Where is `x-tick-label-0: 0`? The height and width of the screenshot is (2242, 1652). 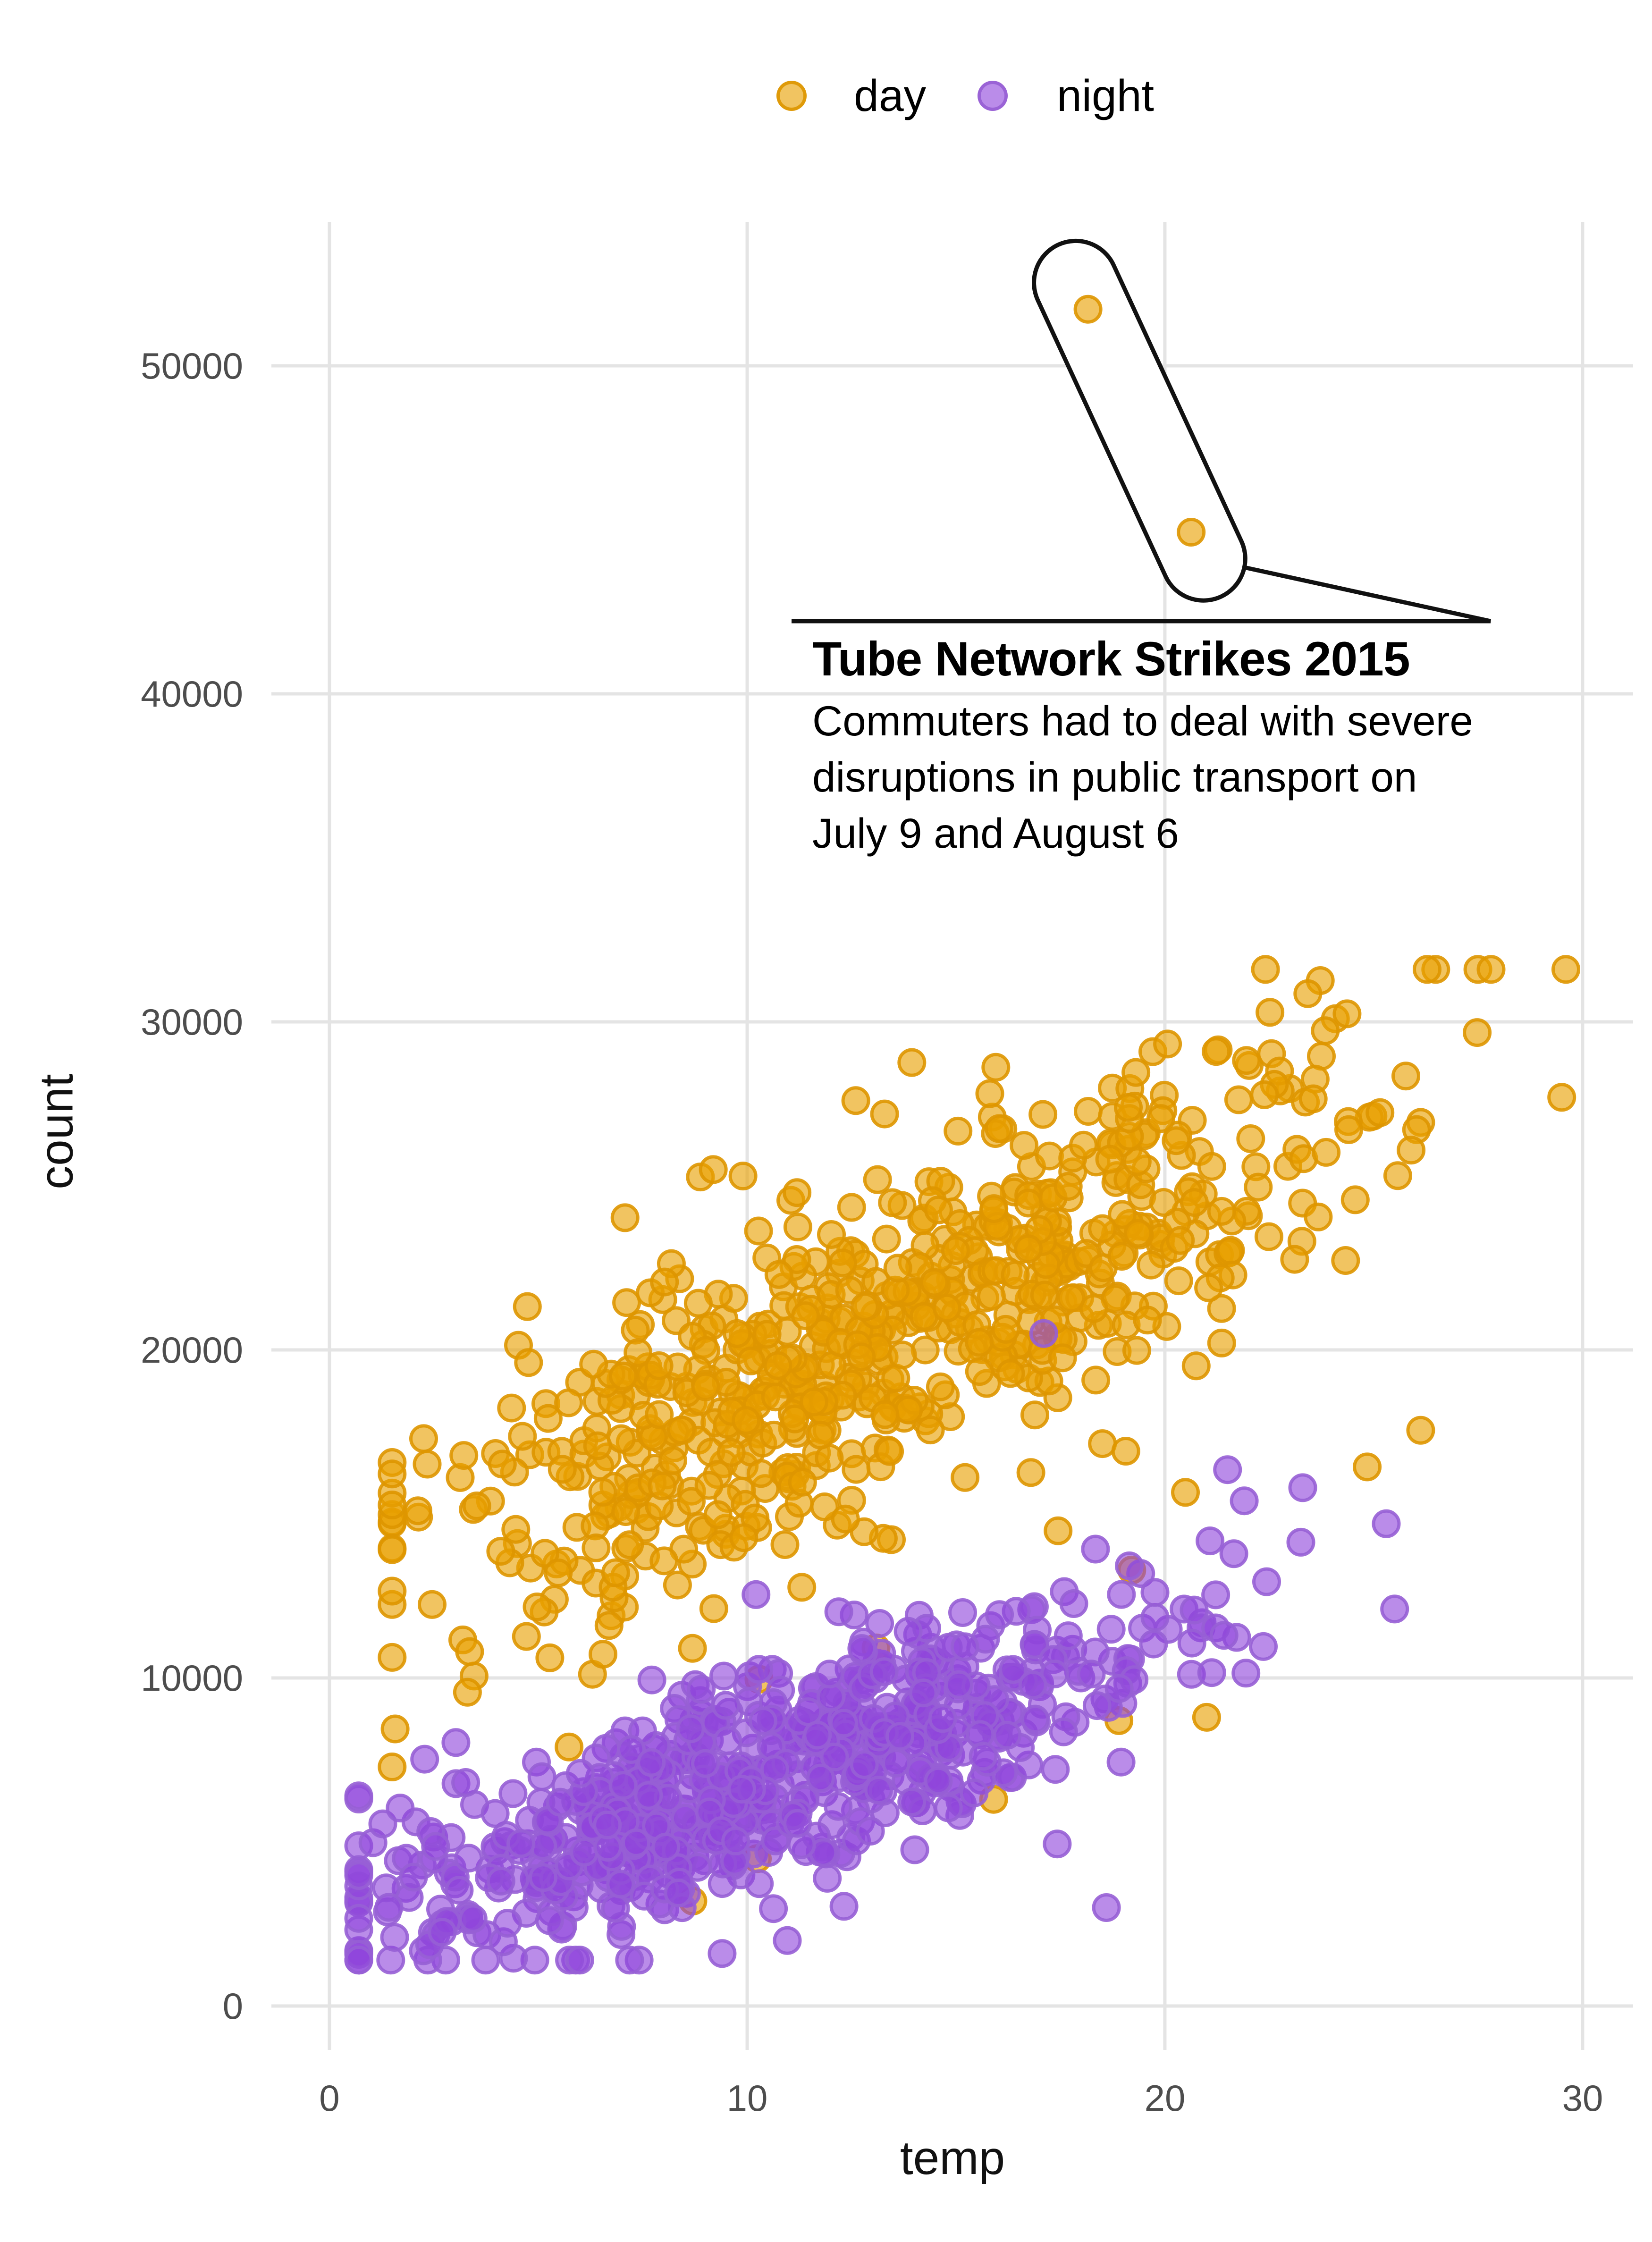 x-tick-label-0: 0 is located at coordinates (329, 2098).